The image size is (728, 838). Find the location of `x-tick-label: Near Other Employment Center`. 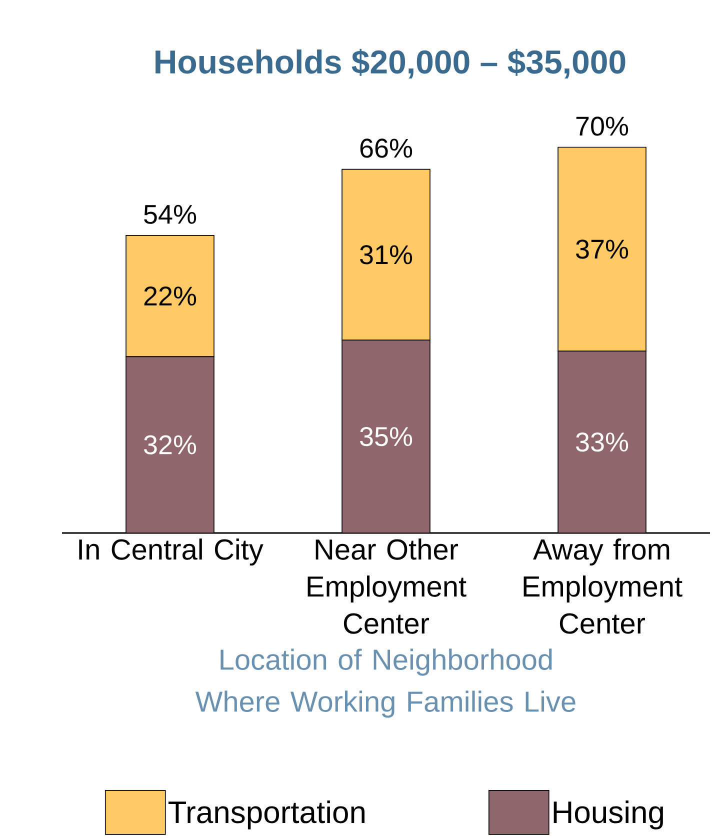

x-tick-label: Near Other Employment Center is located at coordinates (387, 586).